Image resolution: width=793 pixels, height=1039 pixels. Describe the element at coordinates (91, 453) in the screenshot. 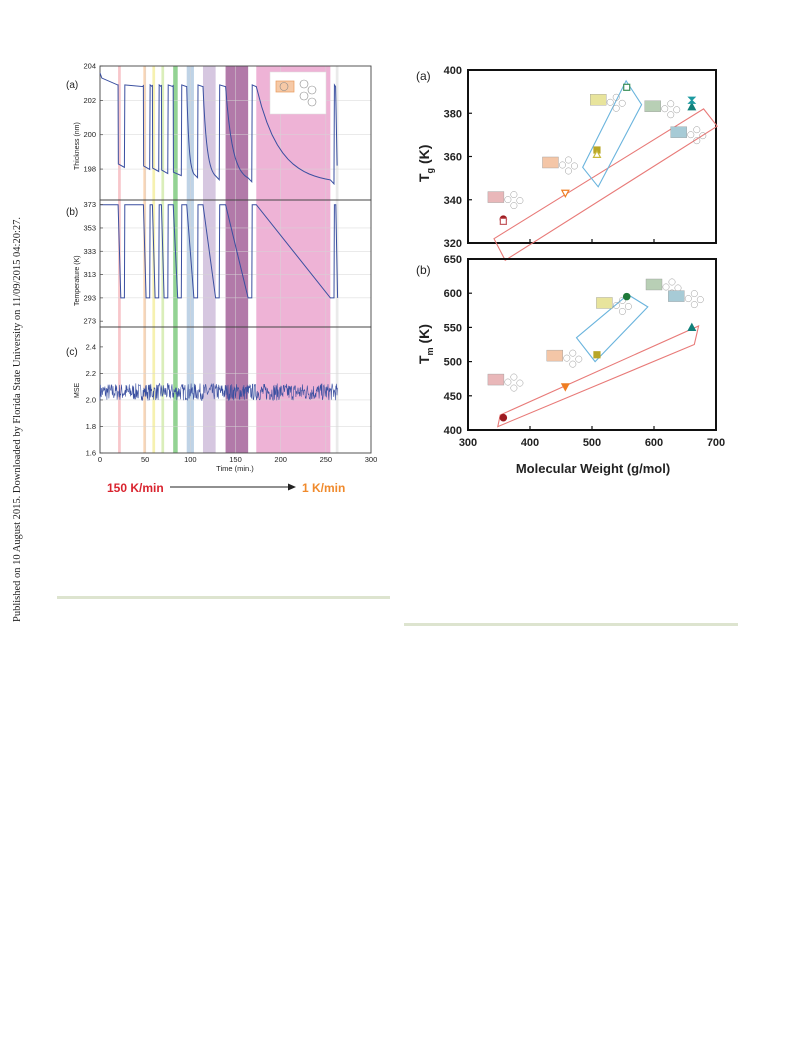

I see `mse-tick-label: 1.6` at that location.